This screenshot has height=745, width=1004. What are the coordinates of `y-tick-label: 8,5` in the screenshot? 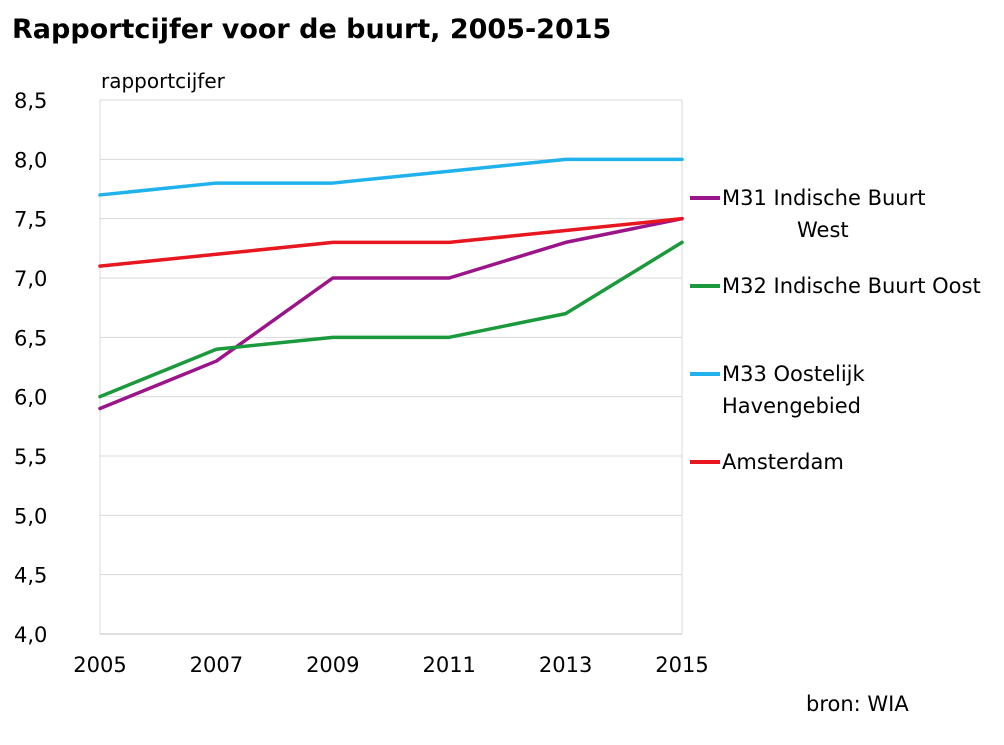 It's located at (30, 101).